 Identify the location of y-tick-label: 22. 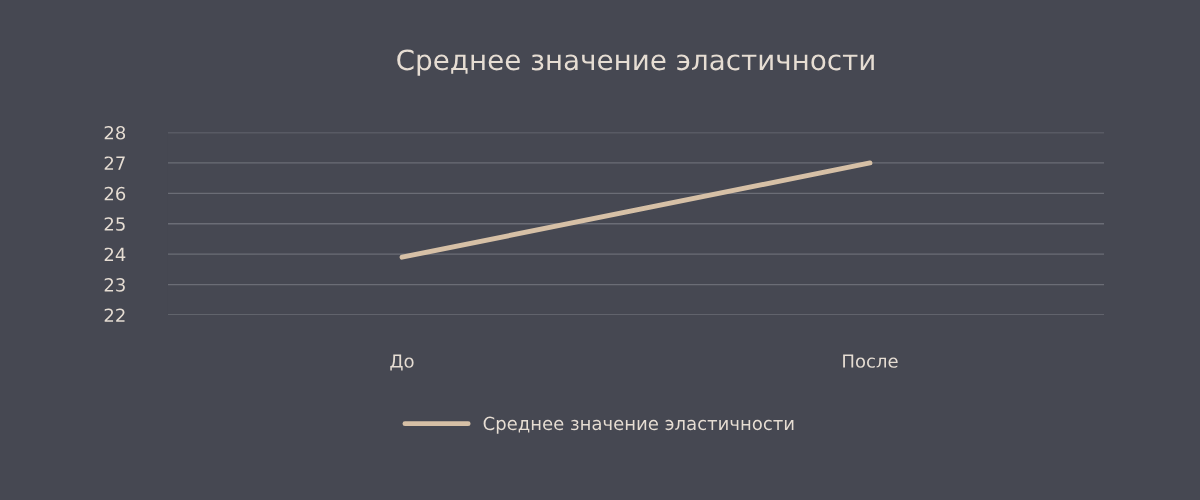
(114, 315).